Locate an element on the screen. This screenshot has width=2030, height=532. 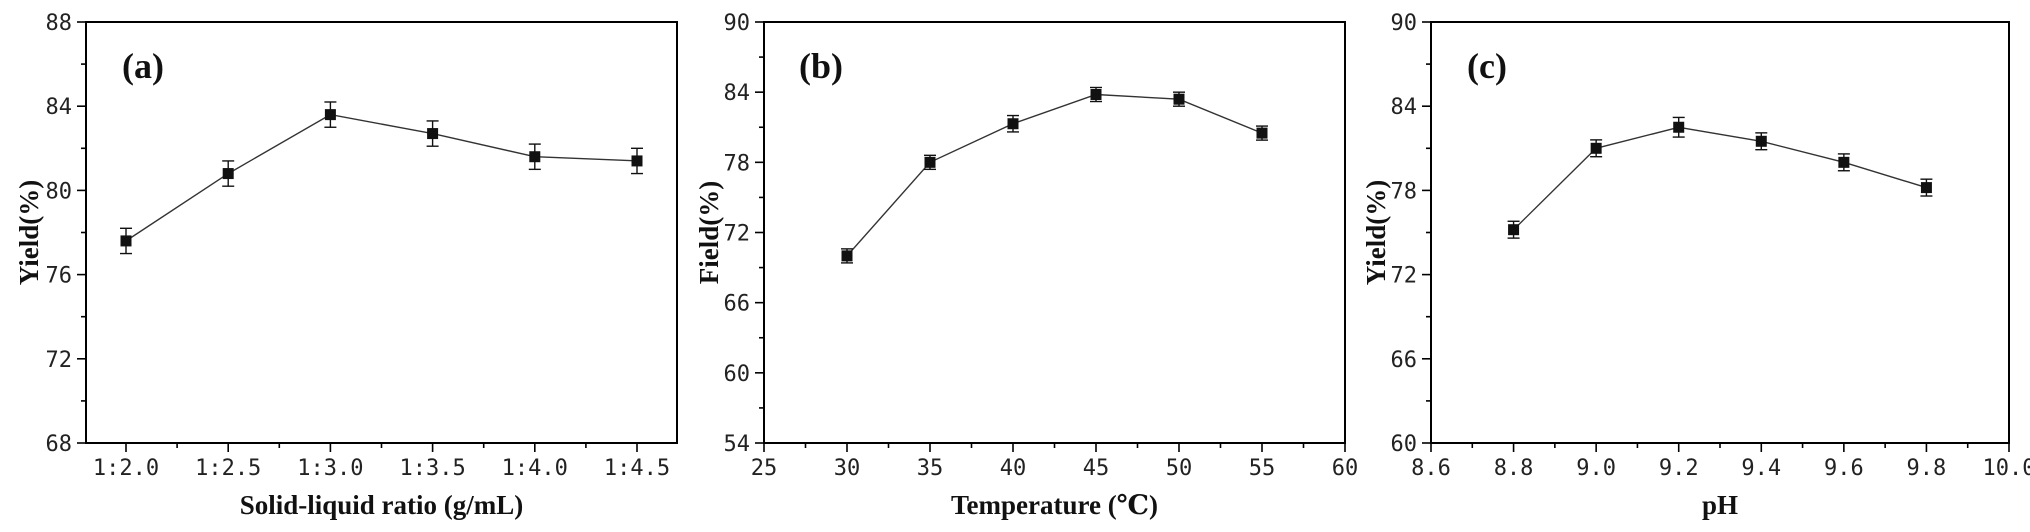
x-tick-label-b: 60 is located at coordinates (1345, 468).